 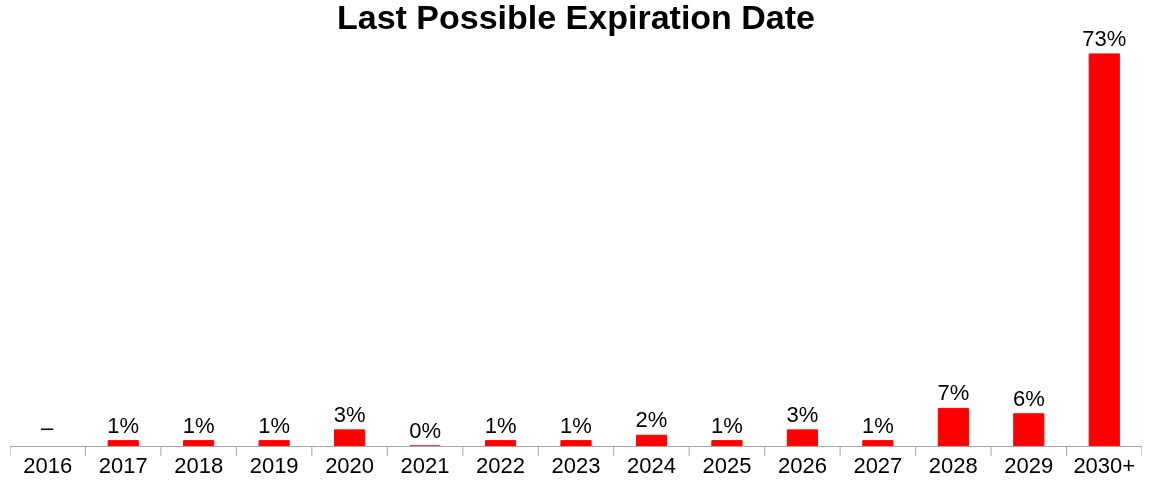 What do you see at coordinates (576, 466) in the screenshot?
I see `x-tick-label: 2023` at bounding box center [576, 466].